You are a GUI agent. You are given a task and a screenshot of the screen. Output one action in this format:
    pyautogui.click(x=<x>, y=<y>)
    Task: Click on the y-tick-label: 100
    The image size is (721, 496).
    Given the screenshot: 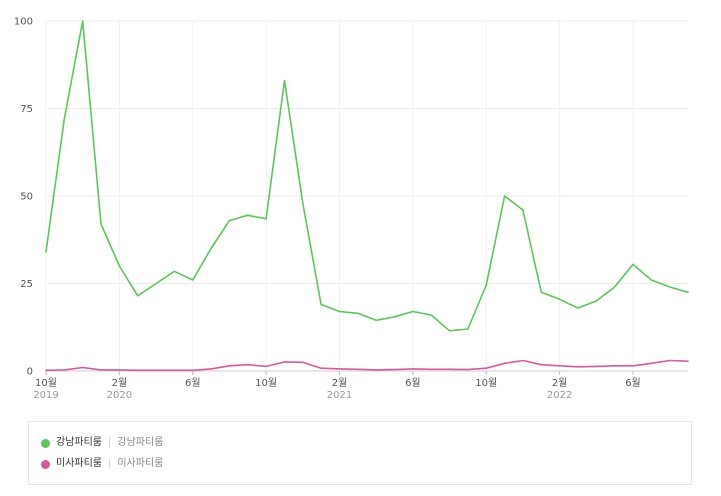 What is the action you would take?
    pyautogui.click(x=23, y=22)
    